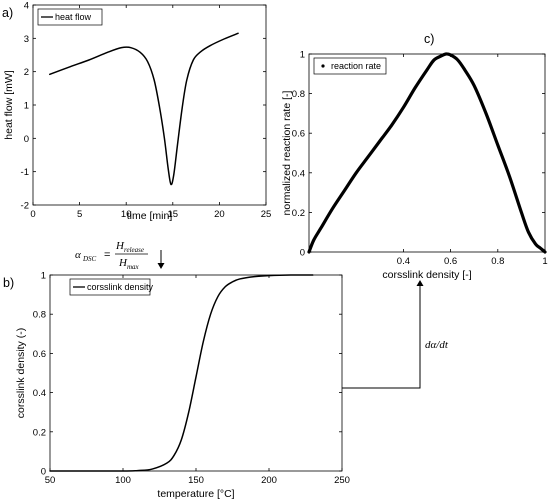 The height and width of the screenshot is (503, 550). Describe the element at coordinates (89, 259) in the screenshot. I see `eq-alpha-sub: DSC` at that location.